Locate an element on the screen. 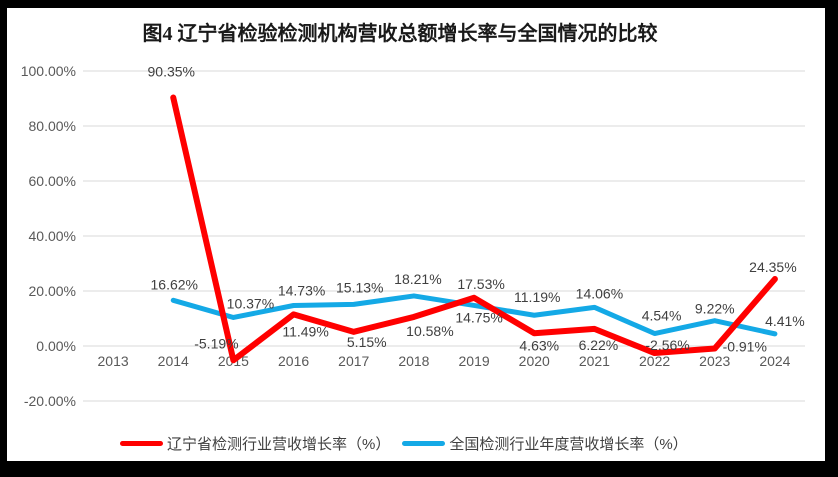 The width and height of the screenshot is (838, 477). y-axis-tick-label: 0.00% is located at coordinates (56, 346).